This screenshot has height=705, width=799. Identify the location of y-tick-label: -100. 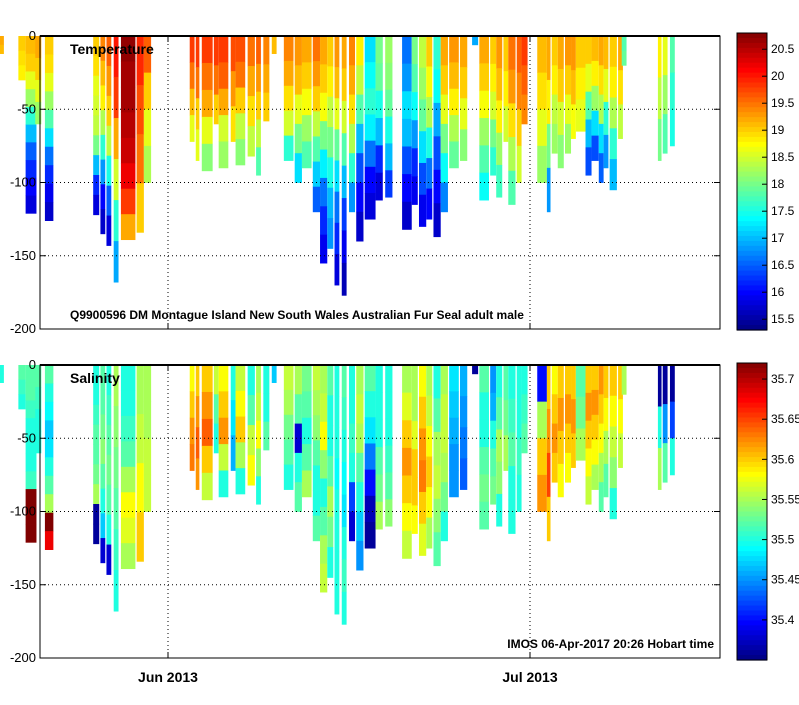
(23, 511).